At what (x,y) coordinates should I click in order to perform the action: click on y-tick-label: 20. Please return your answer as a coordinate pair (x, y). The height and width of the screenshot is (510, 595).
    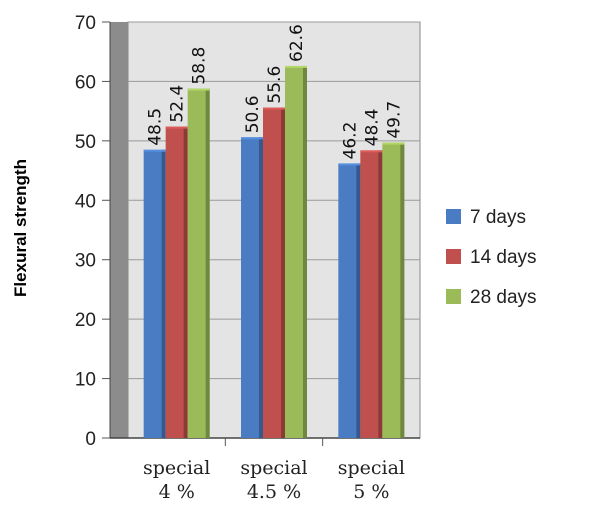
    Looking at the image, I should click on (85, 320).